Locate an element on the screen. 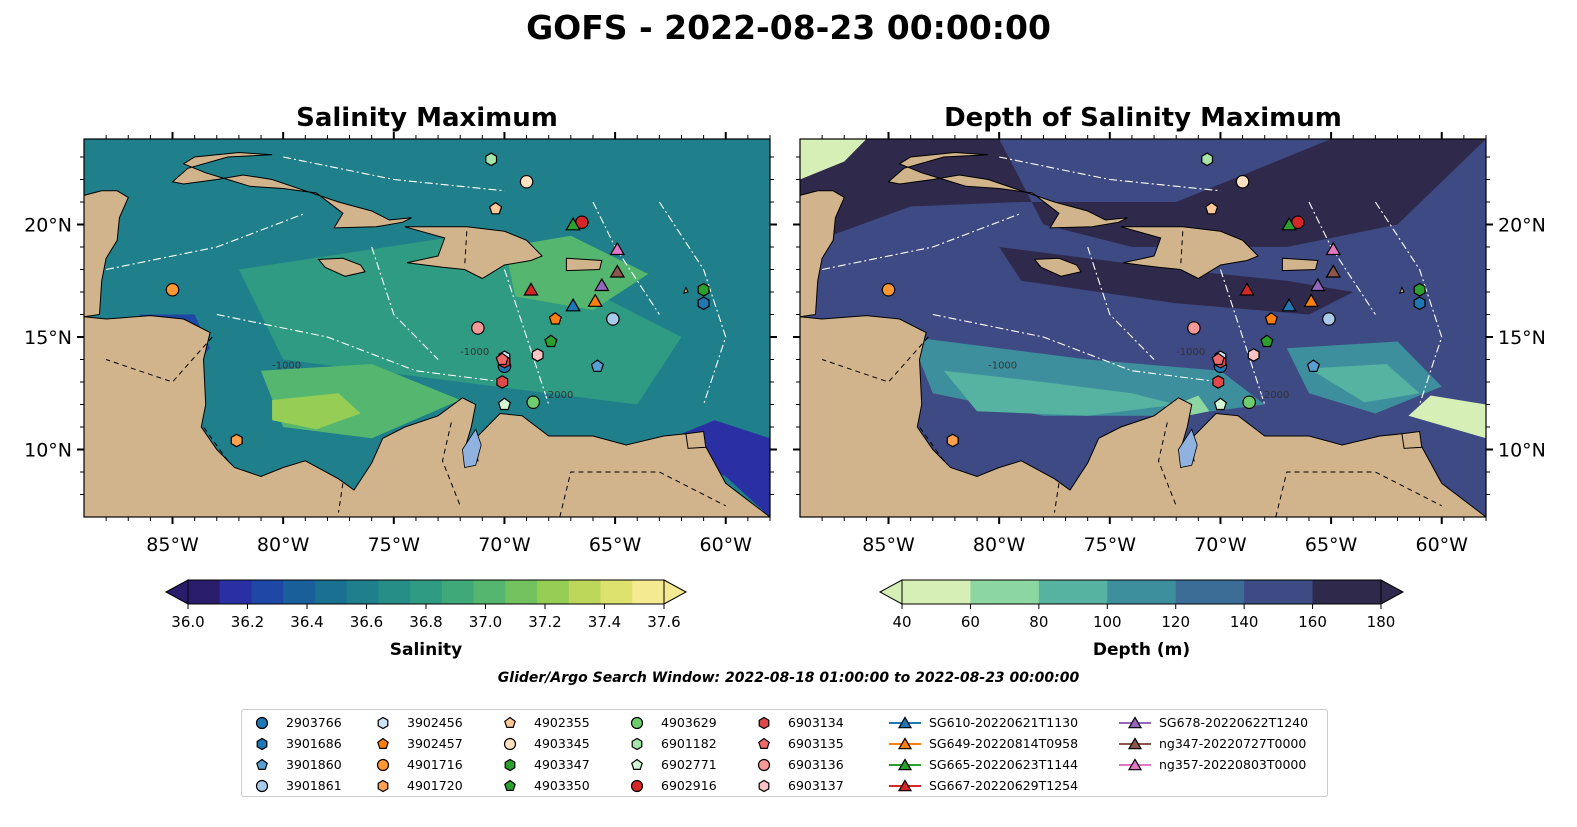 Image resolution: width=1577 pixels, height=827 pixels. colorbar-tick-label: 36.6 is located at coordinates (366, 622).